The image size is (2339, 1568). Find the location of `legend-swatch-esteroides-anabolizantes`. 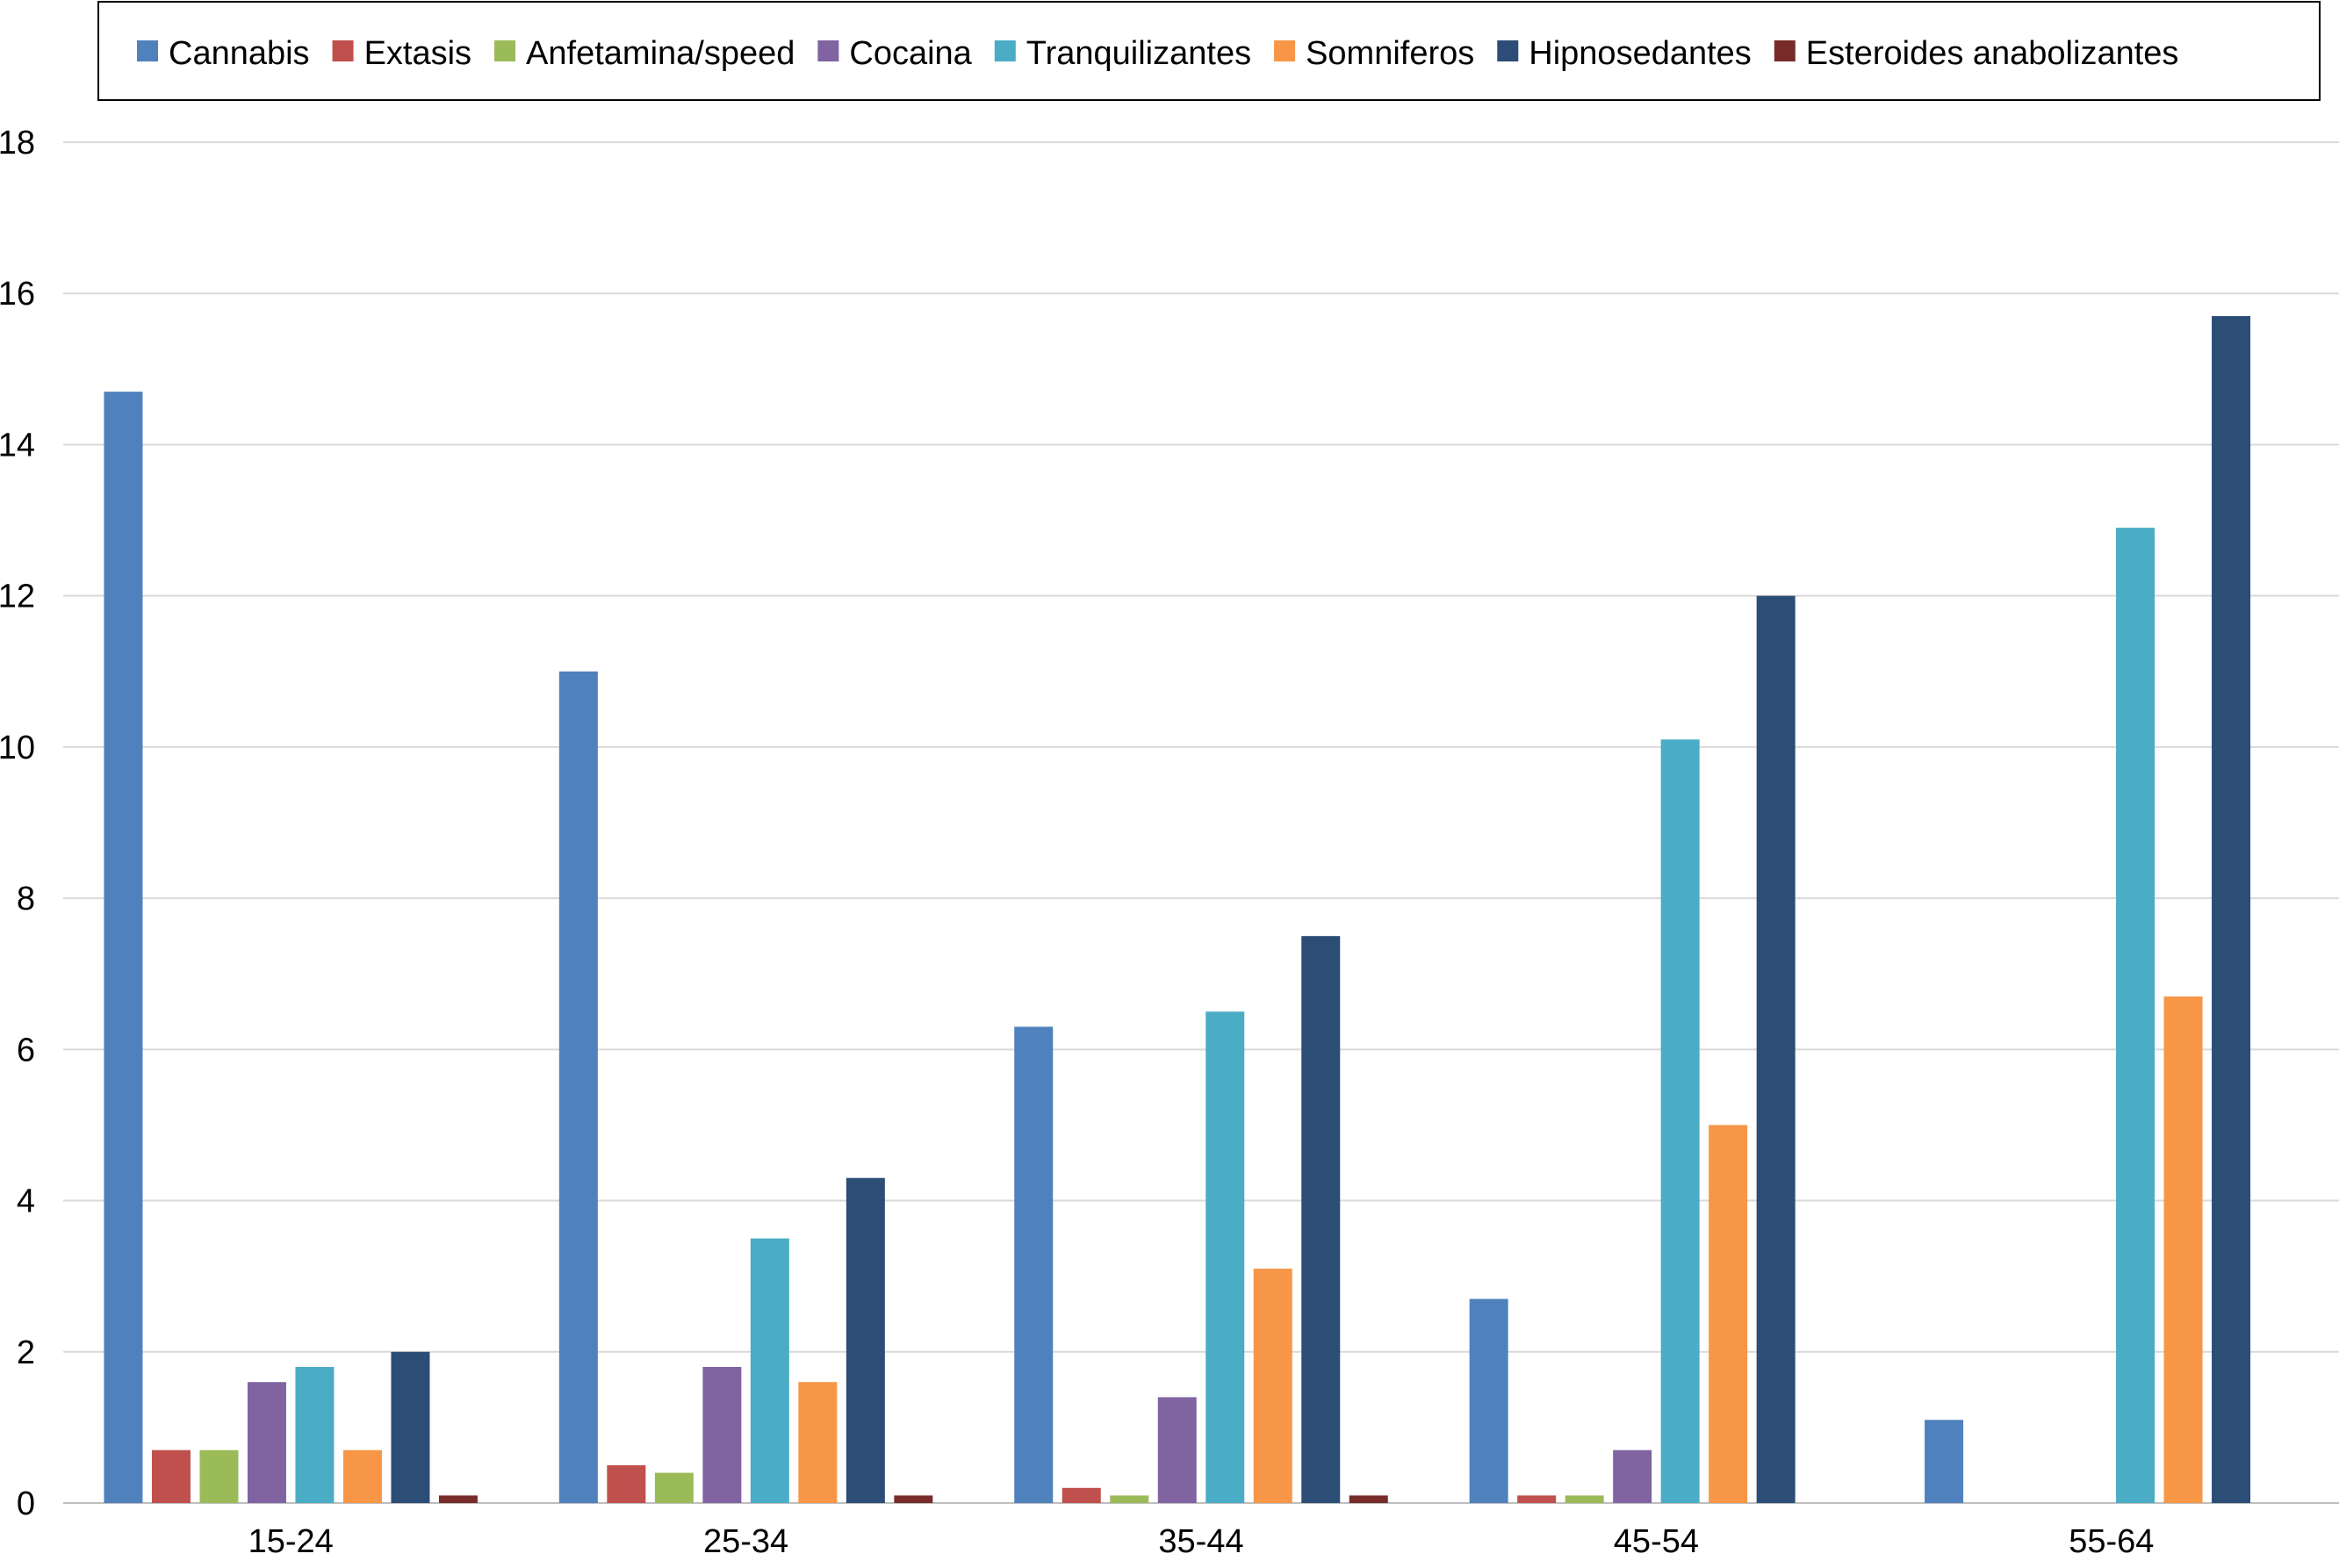

legend-swatch-esteroides-anabolizantes is located at coordinates (1785, 50).